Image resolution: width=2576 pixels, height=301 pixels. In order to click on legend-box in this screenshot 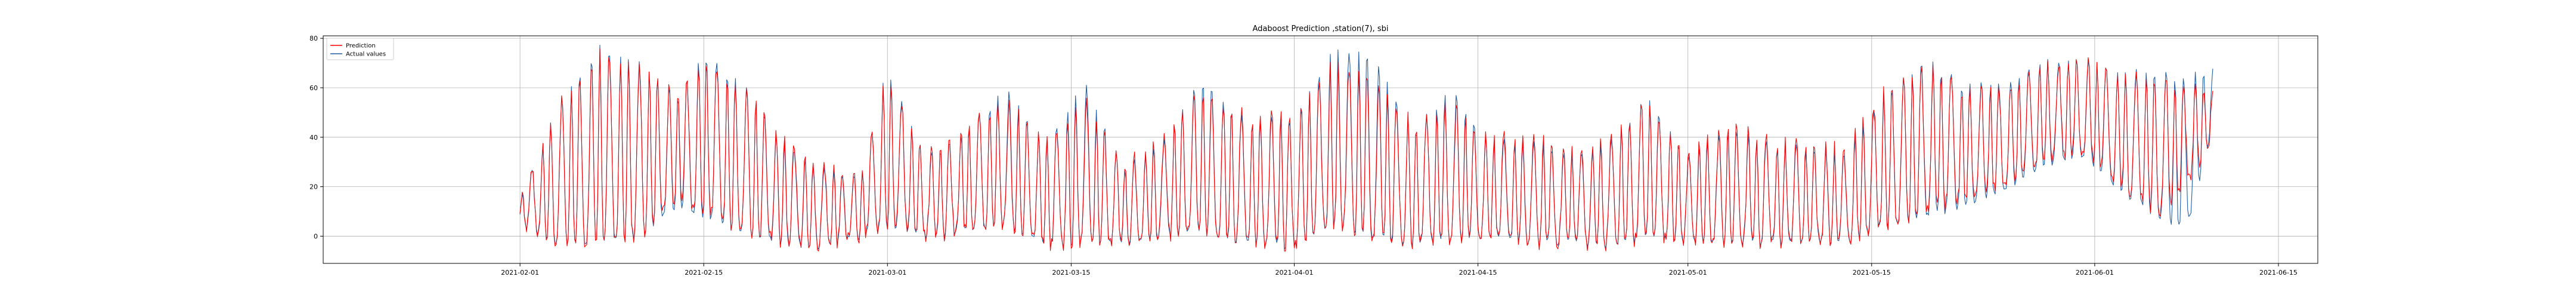, I will do `click(360, 49)`.